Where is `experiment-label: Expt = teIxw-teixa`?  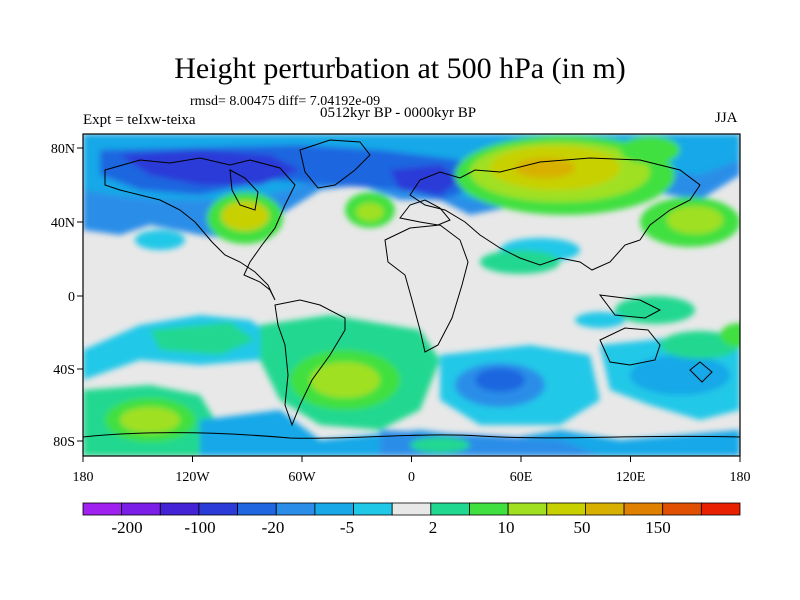 experiment-label: Expt = teIxw-teixa is located at coordinates (139, 120).